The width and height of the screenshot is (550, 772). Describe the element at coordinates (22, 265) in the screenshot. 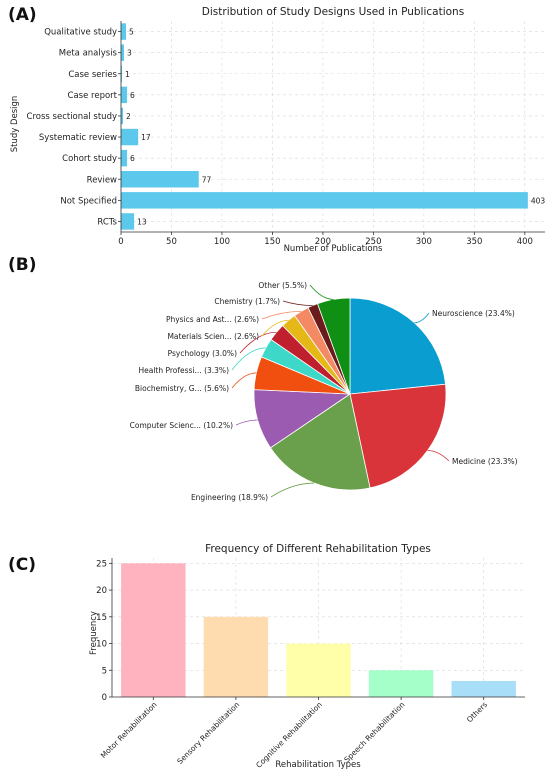

I see `panel-label-b: (B)` at that location.